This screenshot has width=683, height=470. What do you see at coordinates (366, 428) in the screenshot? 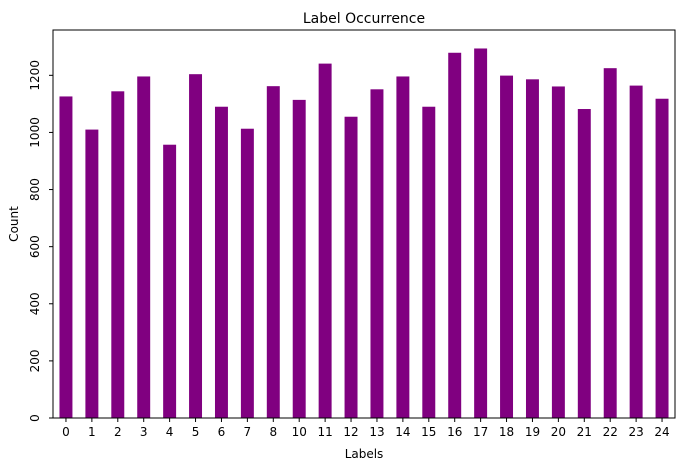
I see `x-axis-ticks: 0 1 2 3 4 5 6 7 8 10 11 12 13 14 15 16 17 18 19 20 21 22 23 24` at bounding box center [366, 428].